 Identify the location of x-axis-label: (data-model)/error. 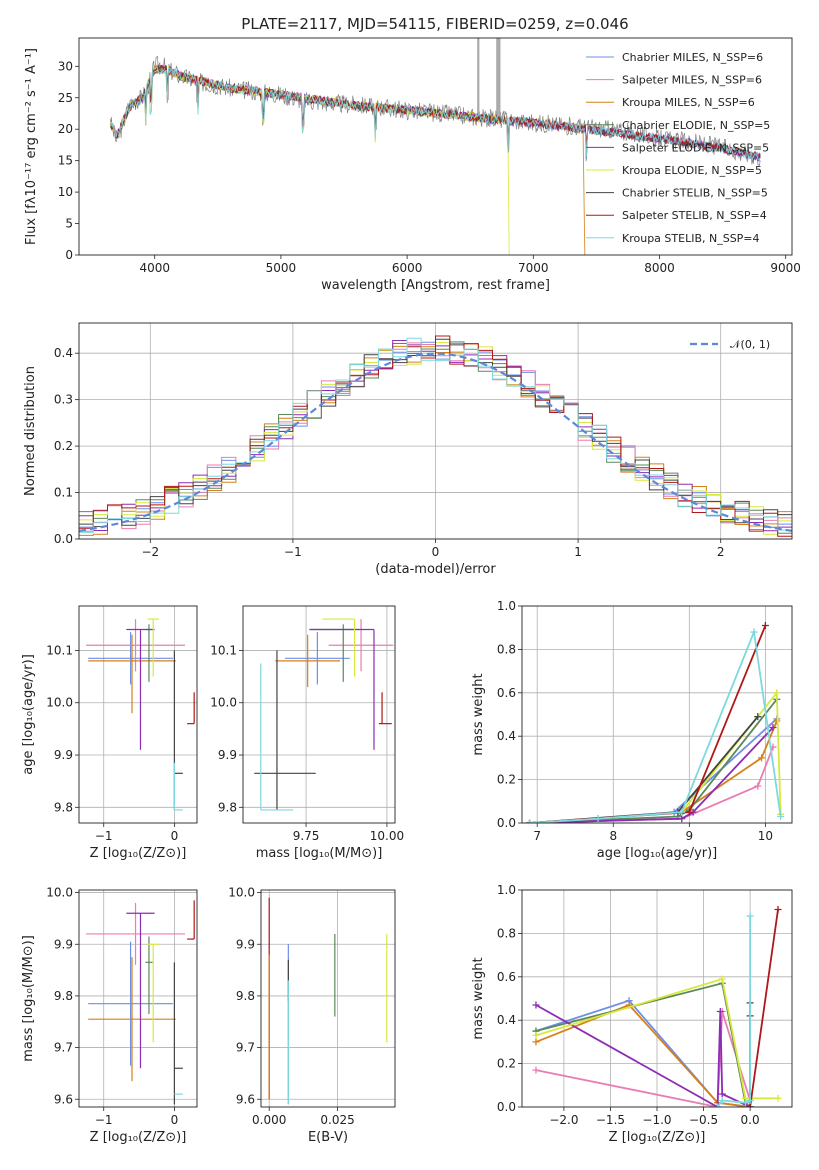
(435, 569).